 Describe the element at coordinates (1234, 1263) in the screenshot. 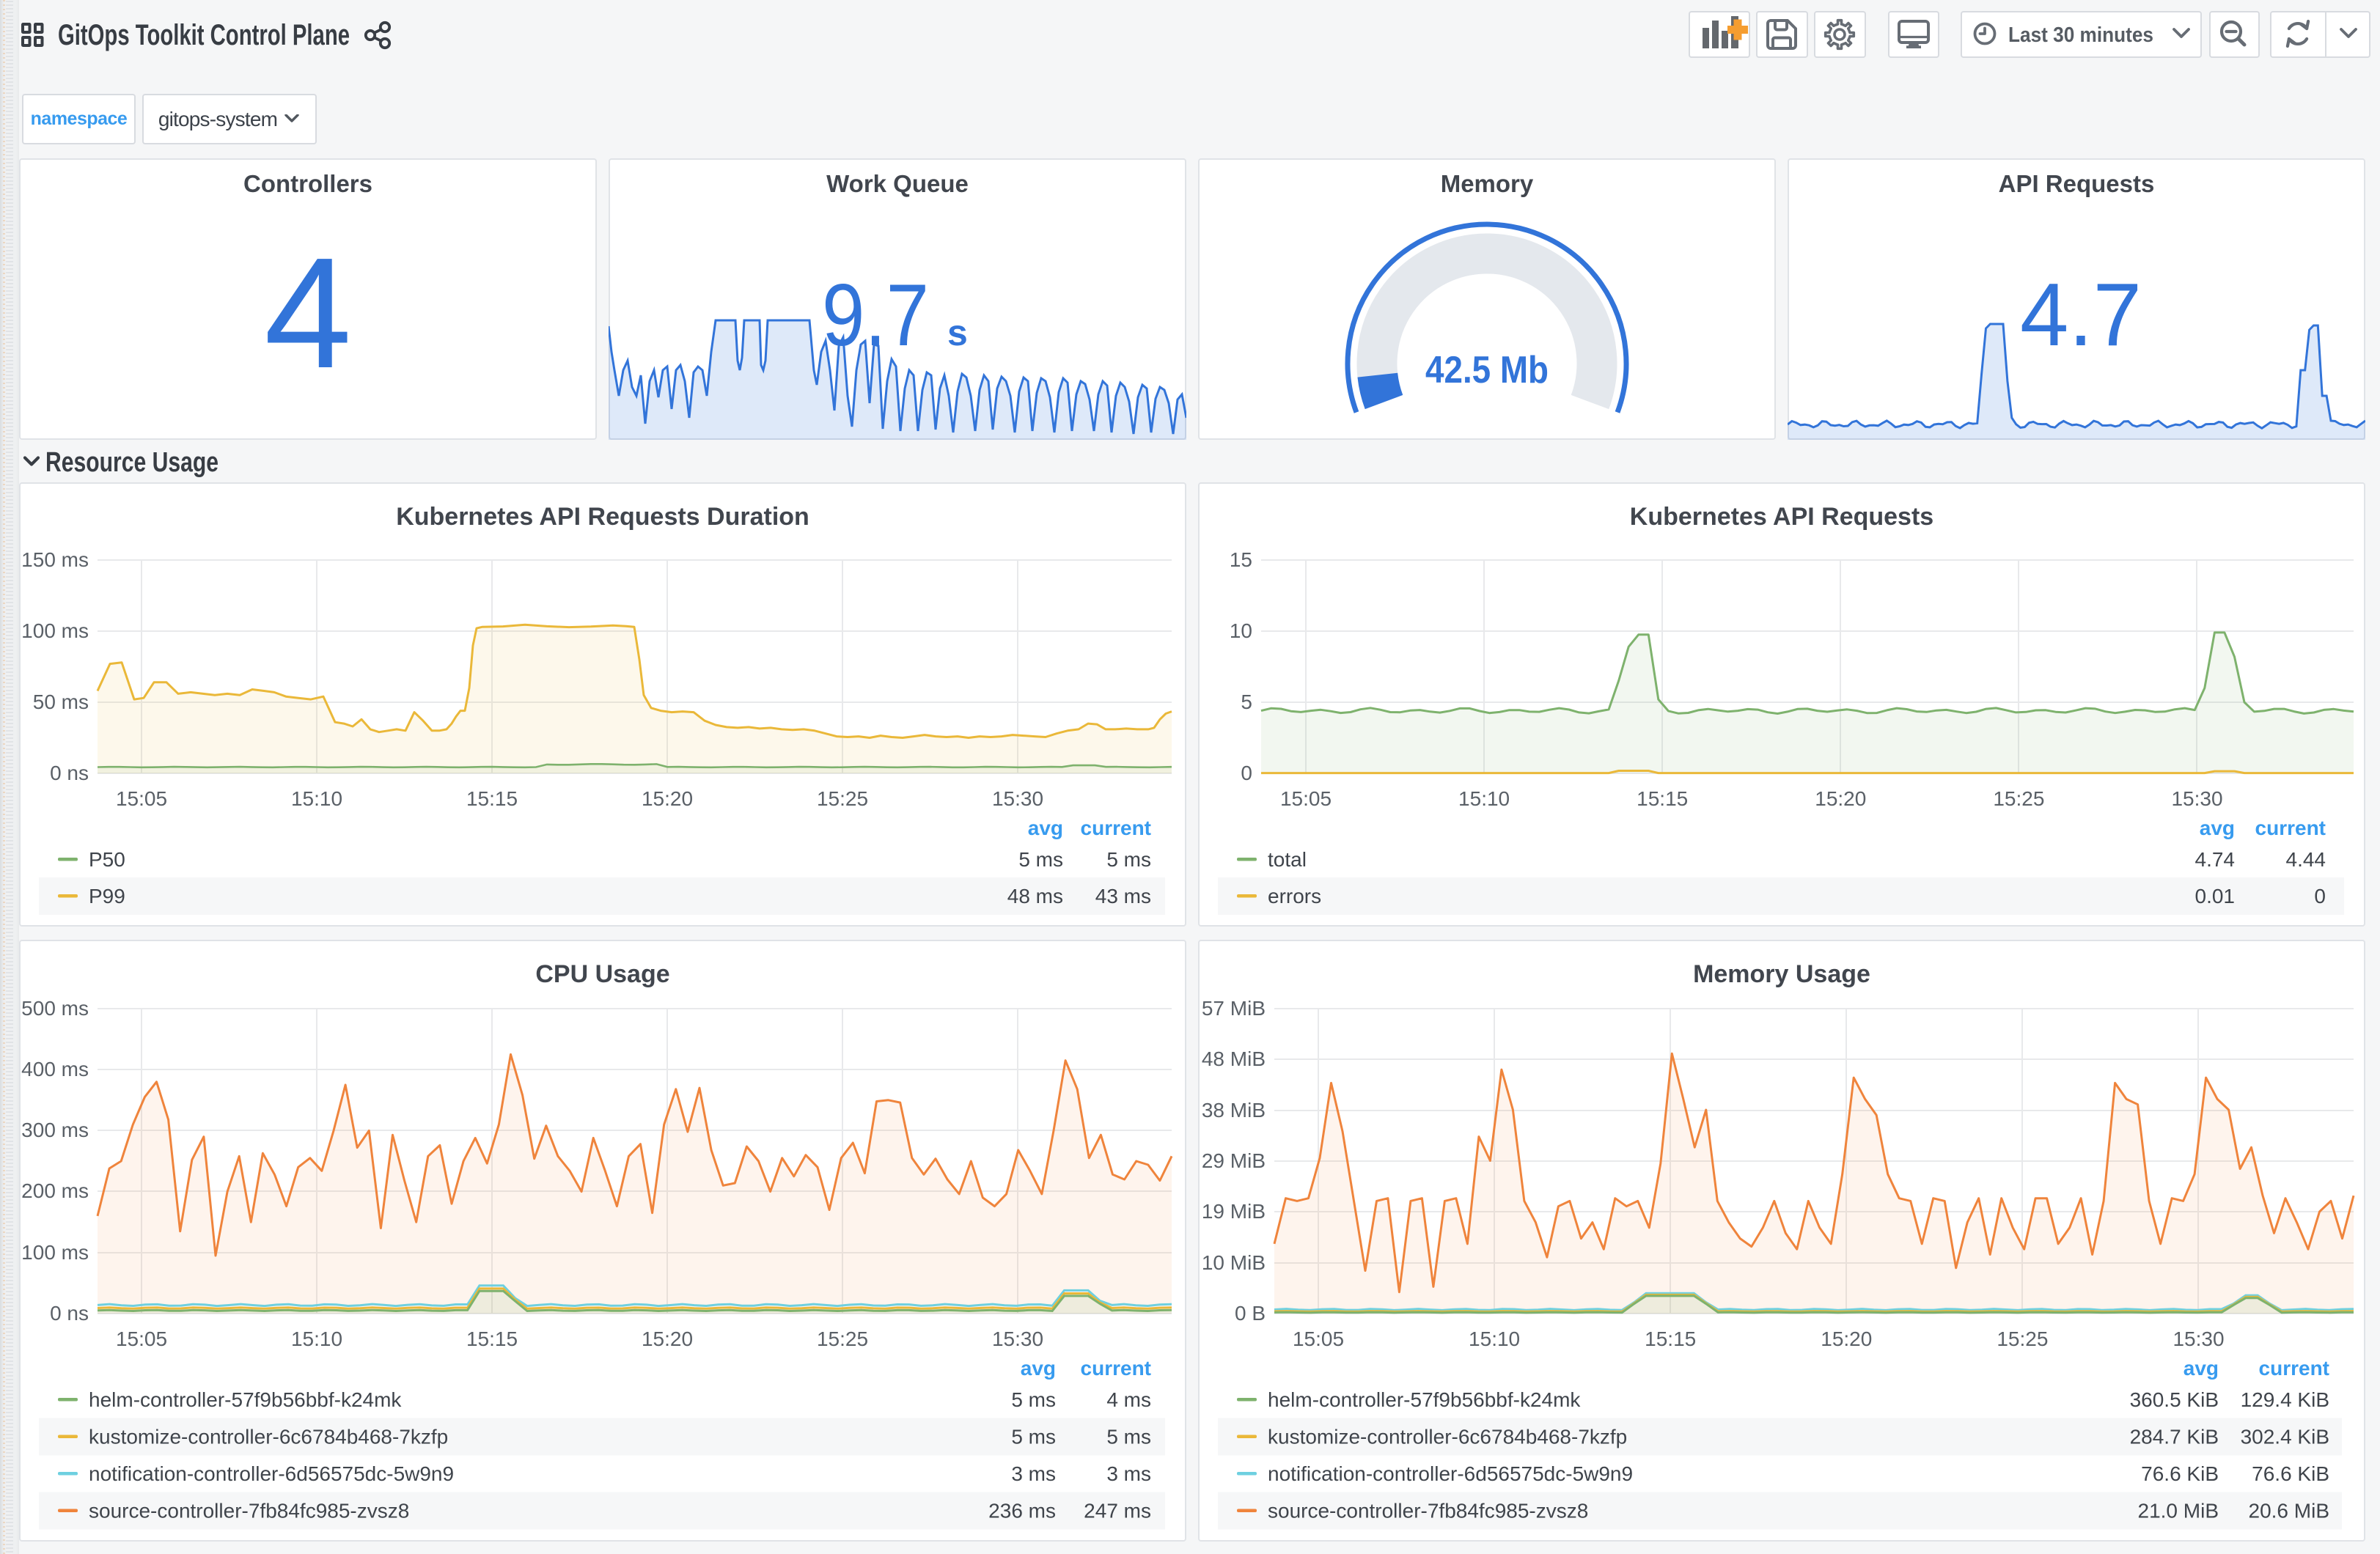

I see `svg-text: 10 MiB` at that location.